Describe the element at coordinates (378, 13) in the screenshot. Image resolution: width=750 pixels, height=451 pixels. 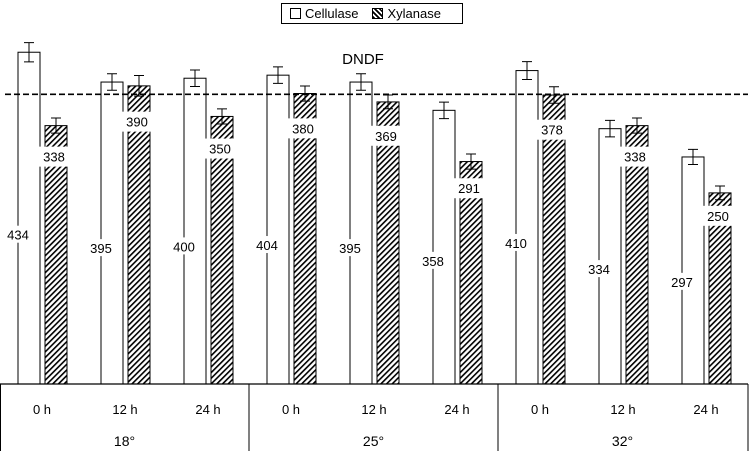
I see `legend-swatch-xylanase` at that location.